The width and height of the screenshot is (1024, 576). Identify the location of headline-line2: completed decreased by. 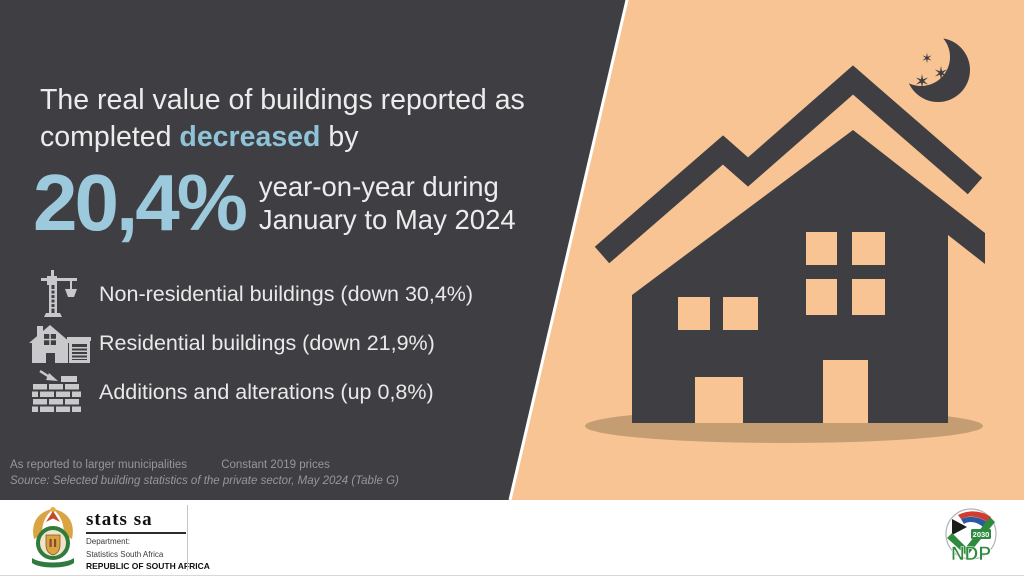
(199, 137).